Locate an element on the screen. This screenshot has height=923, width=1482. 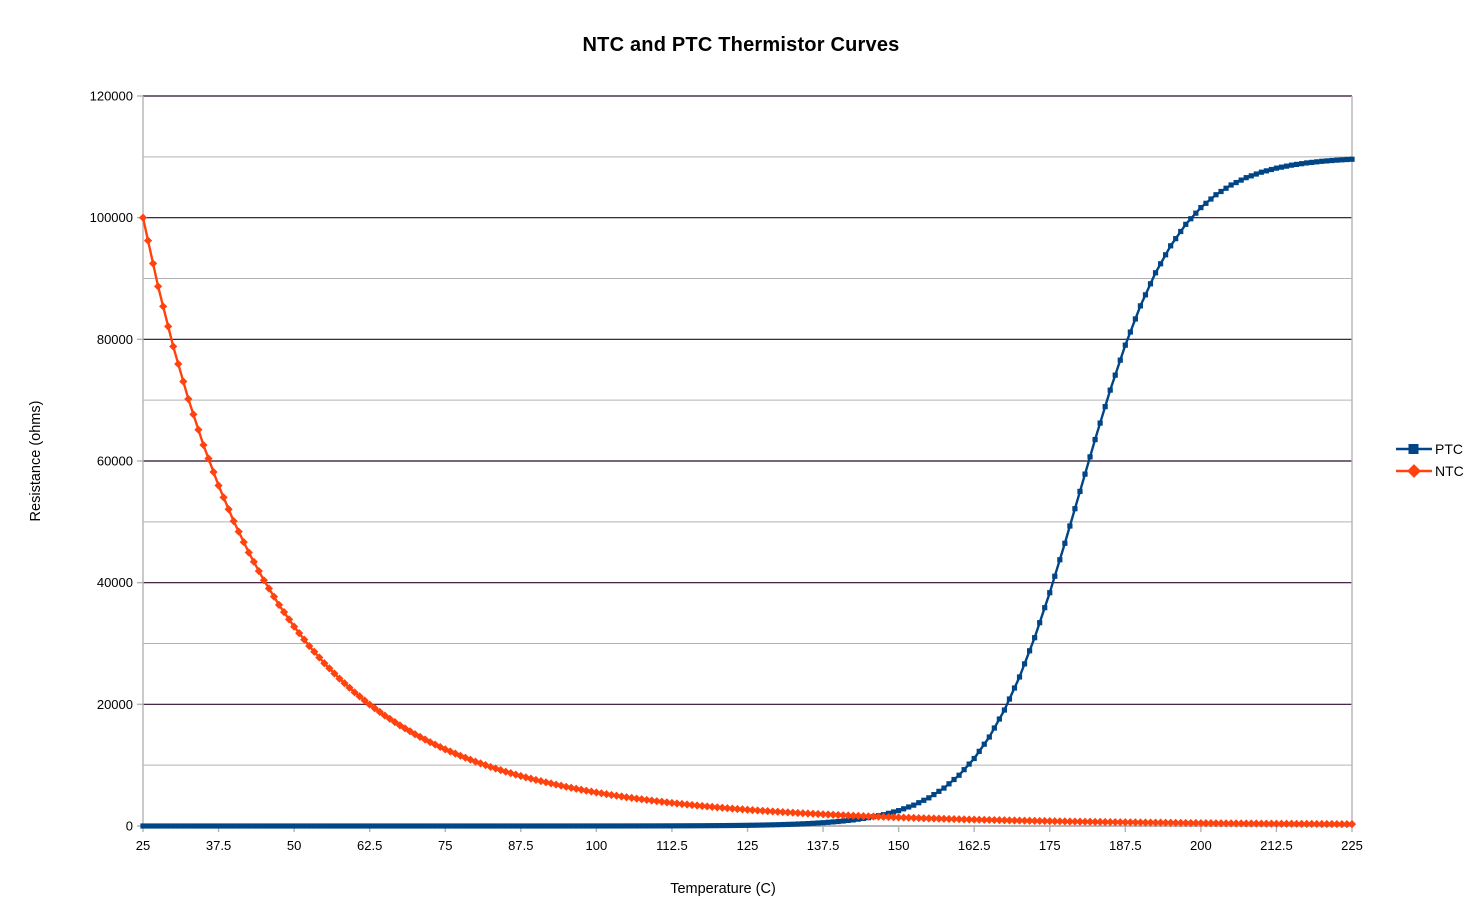
ptc-line-square-marker-icon is located at coordinates (1414, 449).